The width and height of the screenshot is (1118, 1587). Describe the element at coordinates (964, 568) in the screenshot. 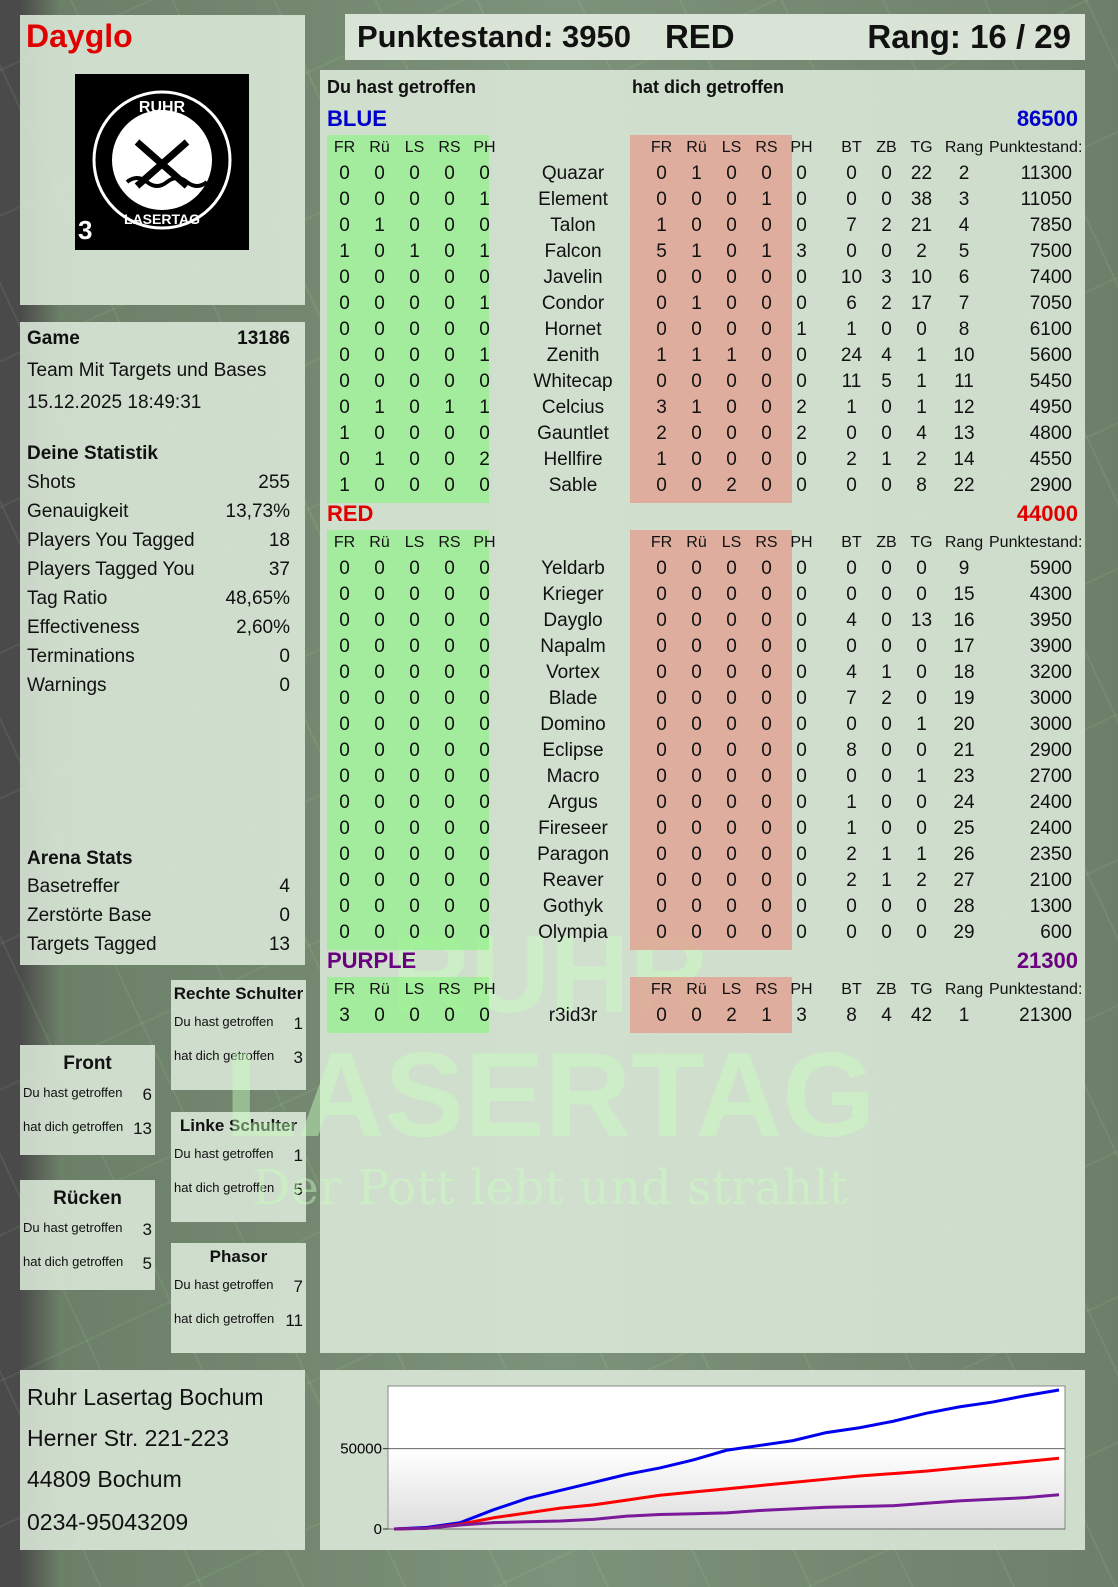

I see `player-stat: 9` at that location.